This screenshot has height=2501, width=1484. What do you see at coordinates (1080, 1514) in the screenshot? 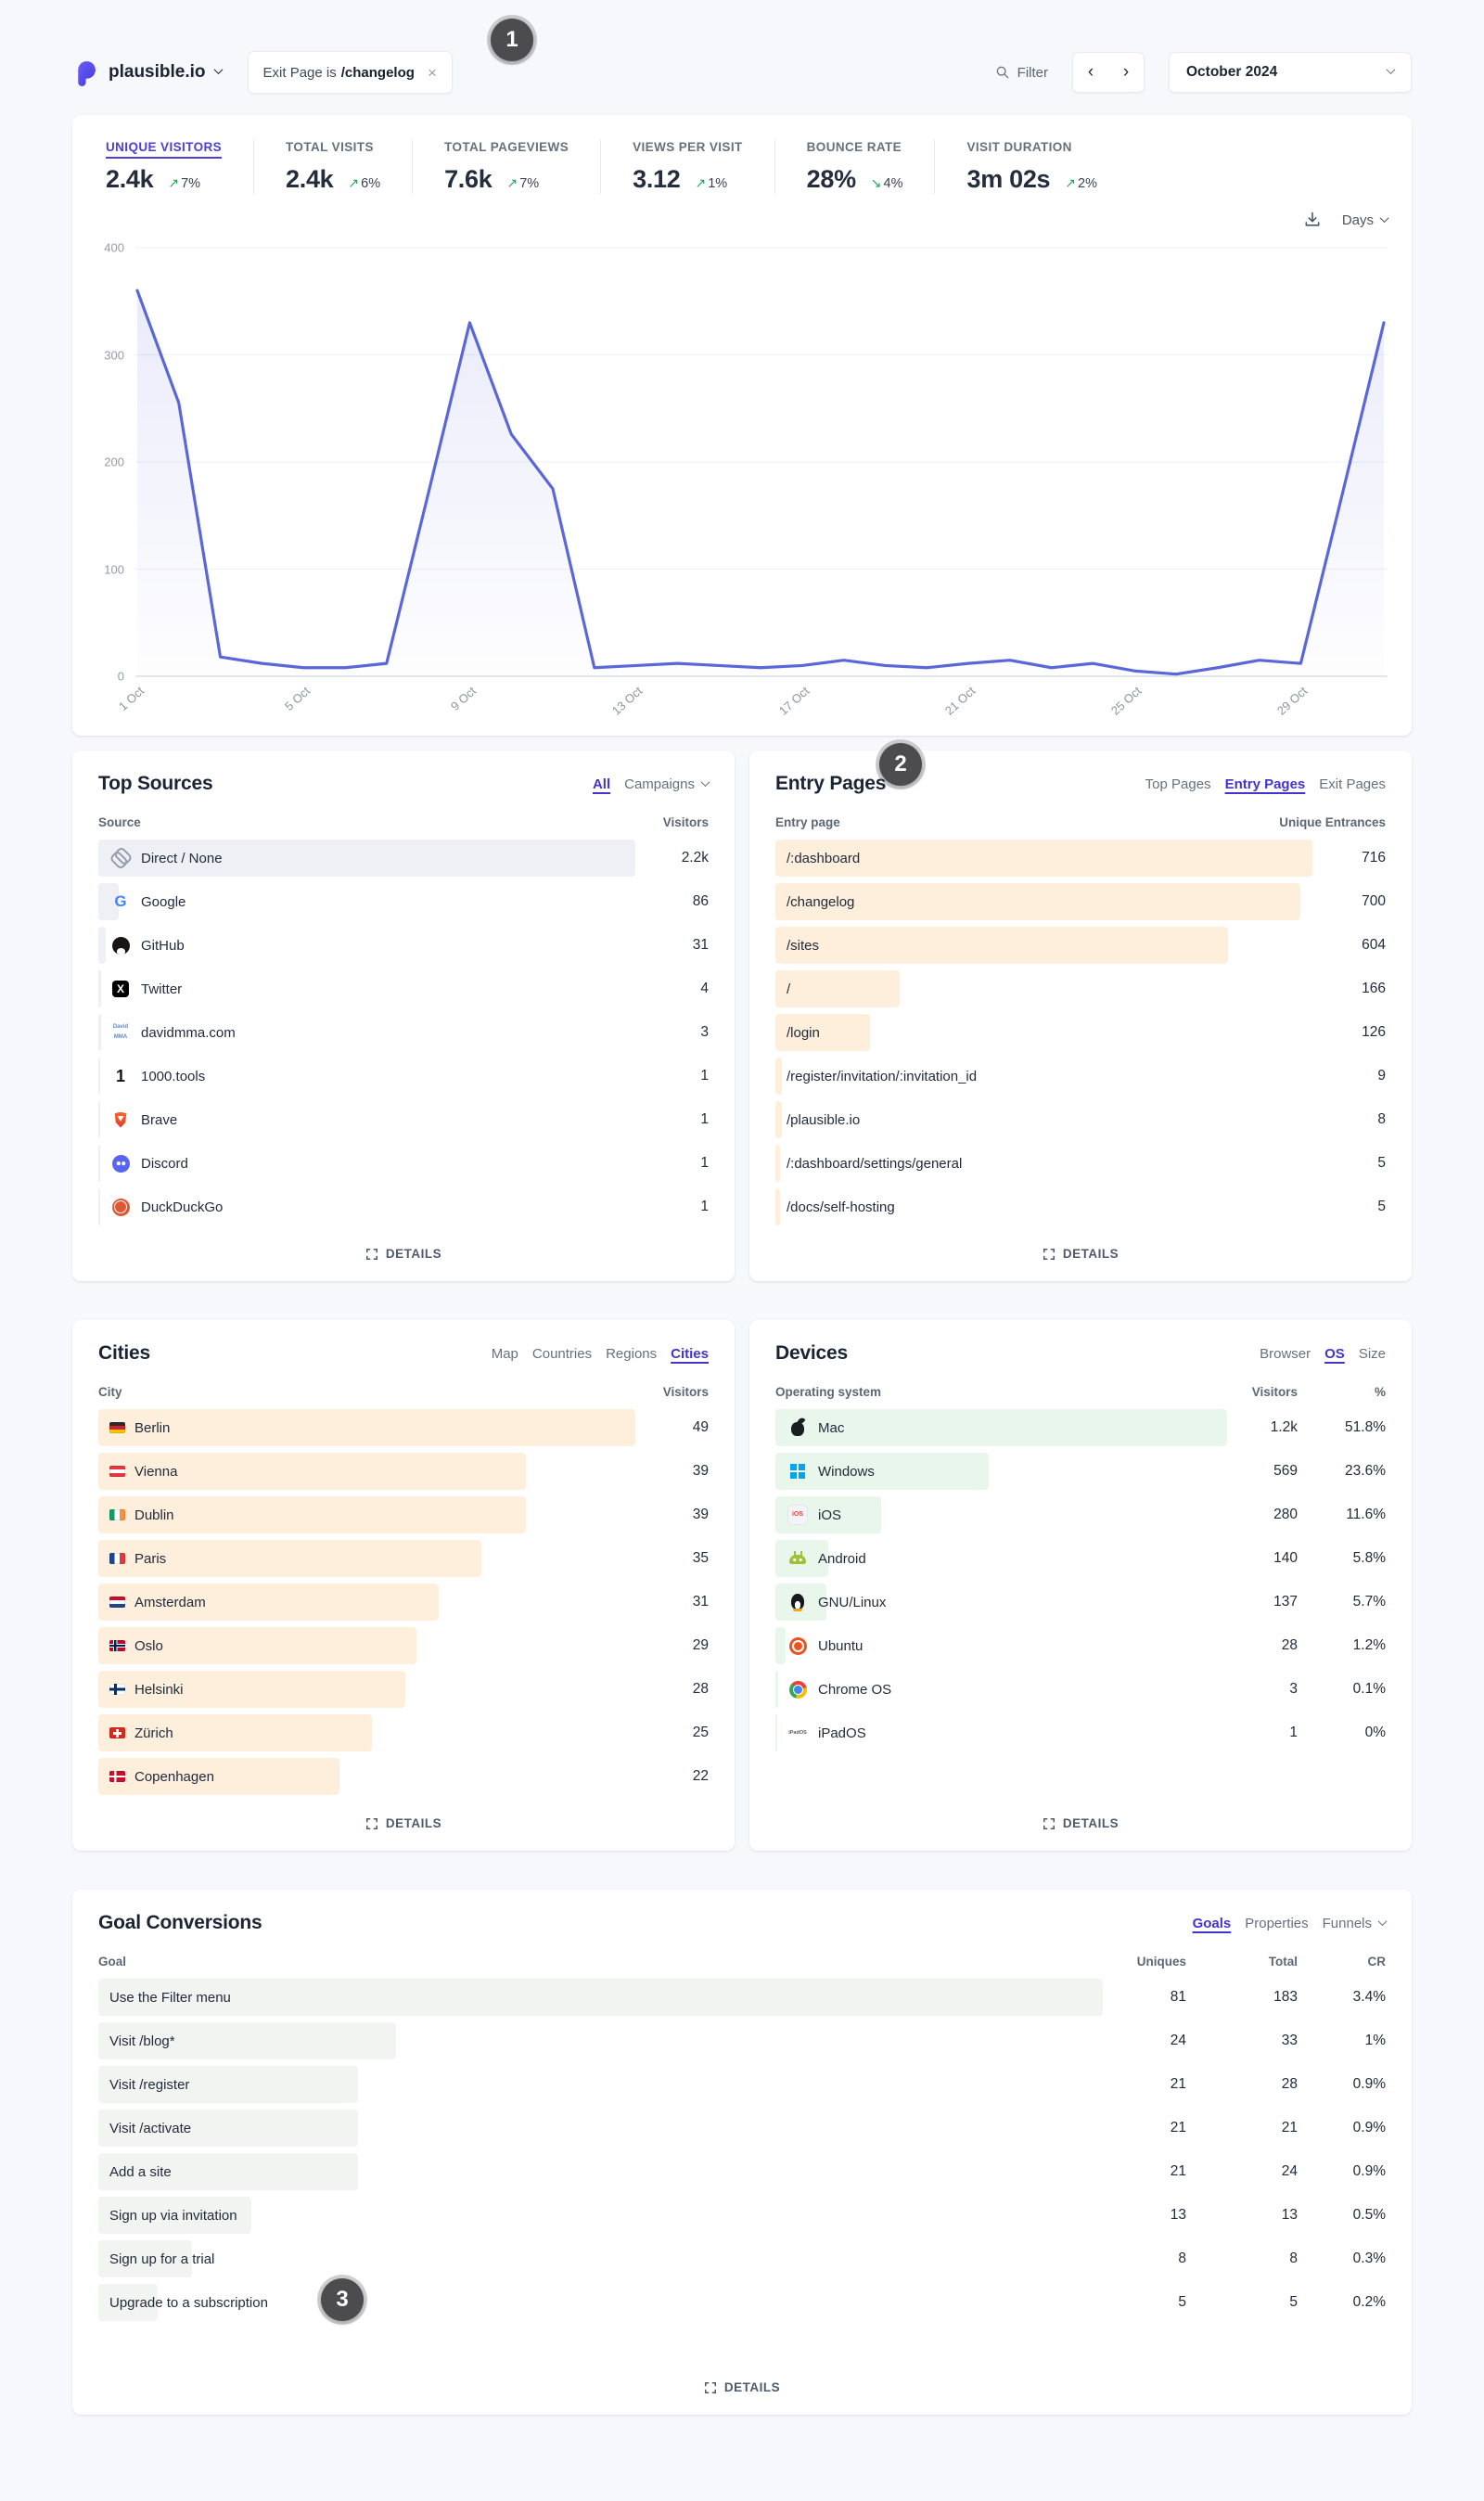
I see `os-row: iOS 280 11.6%` at bounding box center [1080, 1514].